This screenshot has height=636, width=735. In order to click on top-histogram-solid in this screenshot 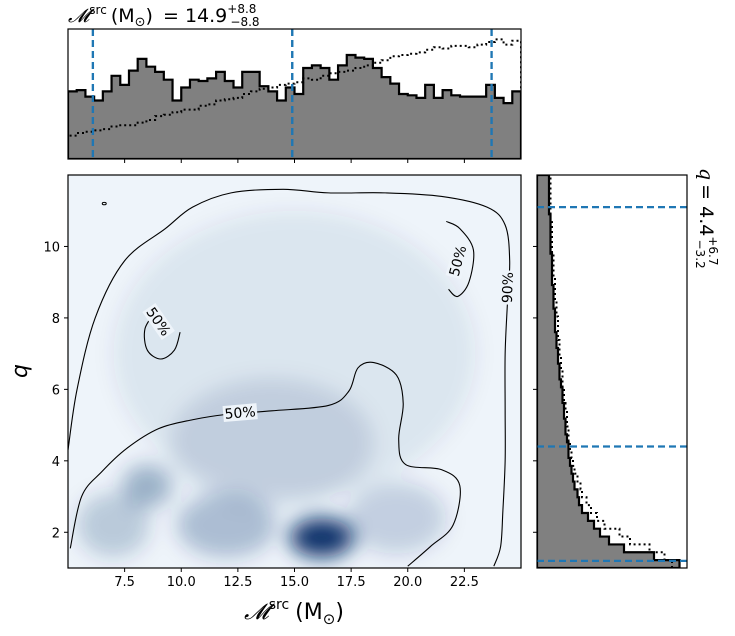, I will do `click(294, 106)`.